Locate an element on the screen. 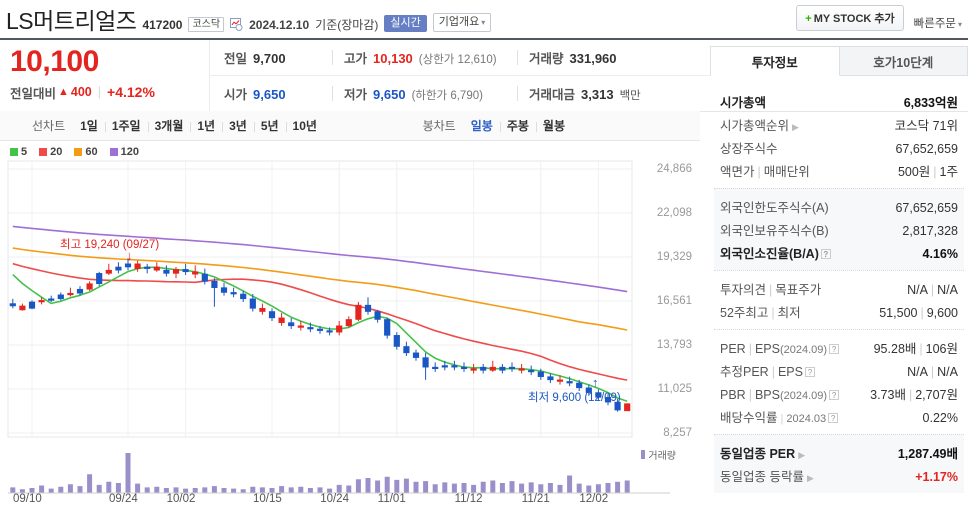  line-period-3개월: 3개월 is located at coordinates (169, 126).